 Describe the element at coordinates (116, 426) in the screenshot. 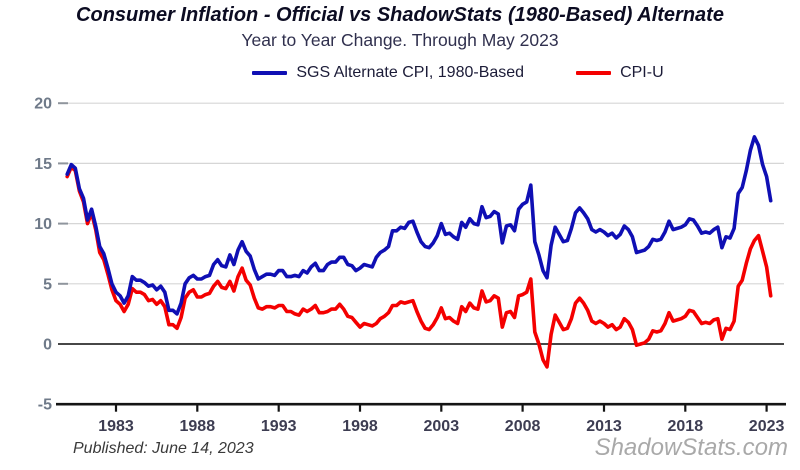

I see `x-tick-label-1983: 1983` at that location.